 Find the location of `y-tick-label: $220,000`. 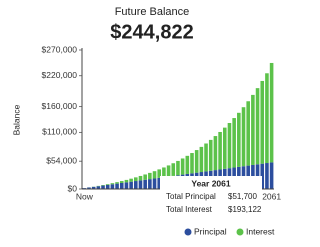

y-tick-label: $220,000 is located at coordinates (60, 75).